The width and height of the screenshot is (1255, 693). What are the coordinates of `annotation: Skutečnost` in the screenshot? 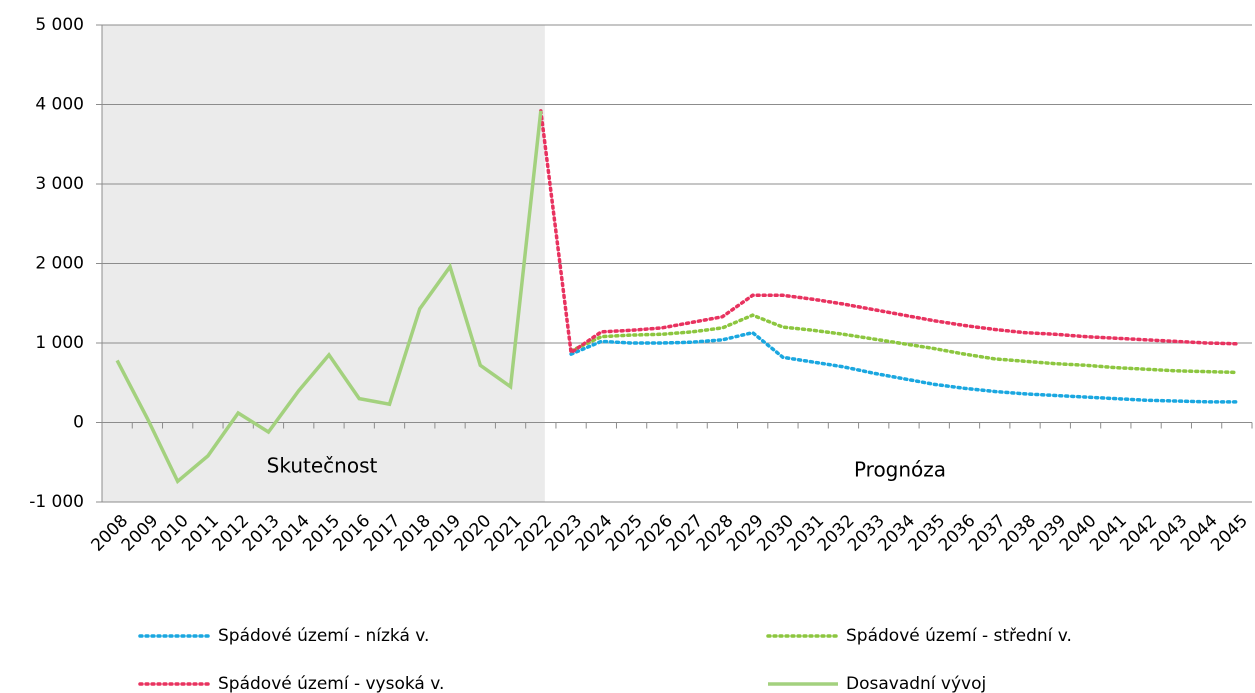 It's located at (322, 466).